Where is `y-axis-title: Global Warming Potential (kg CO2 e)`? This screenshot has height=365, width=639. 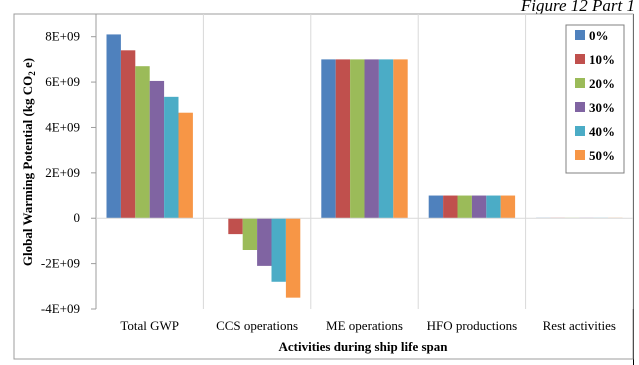 y-axis-title: Global Warming Potential (kg CO2 e) is located at coordinates (28, 162).